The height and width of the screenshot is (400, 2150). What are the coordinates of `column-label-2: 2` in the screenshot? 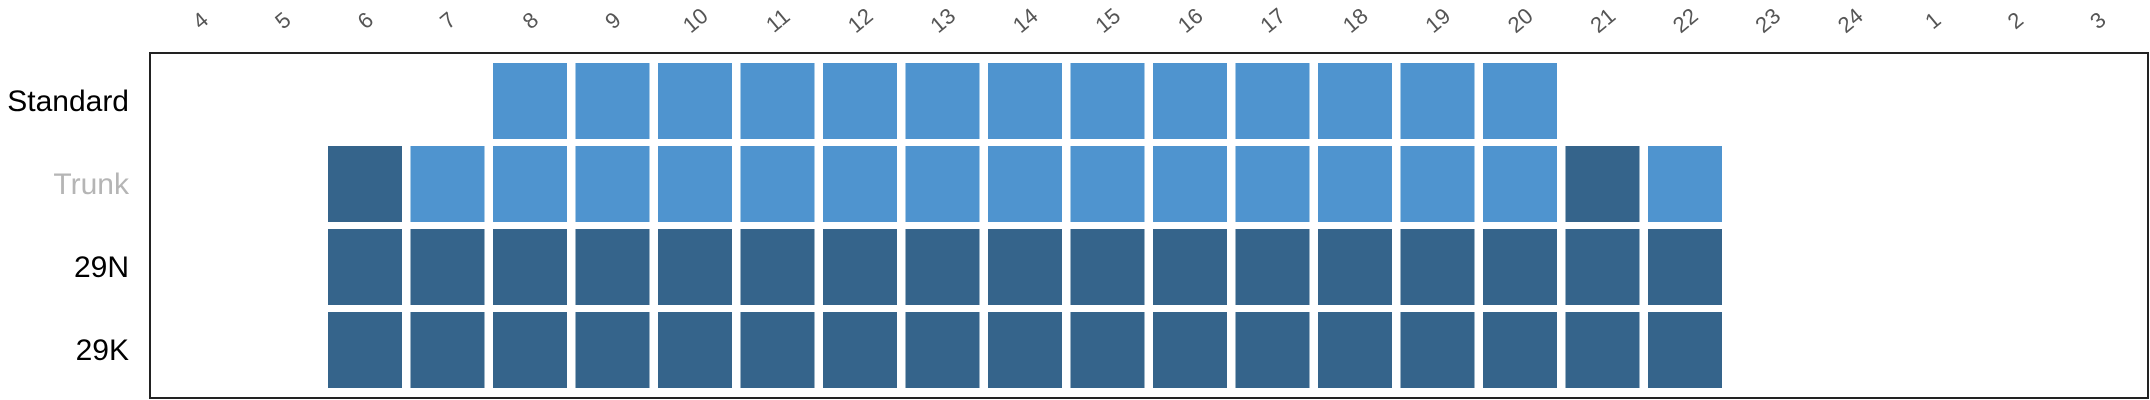 It's located at (2015, 20).